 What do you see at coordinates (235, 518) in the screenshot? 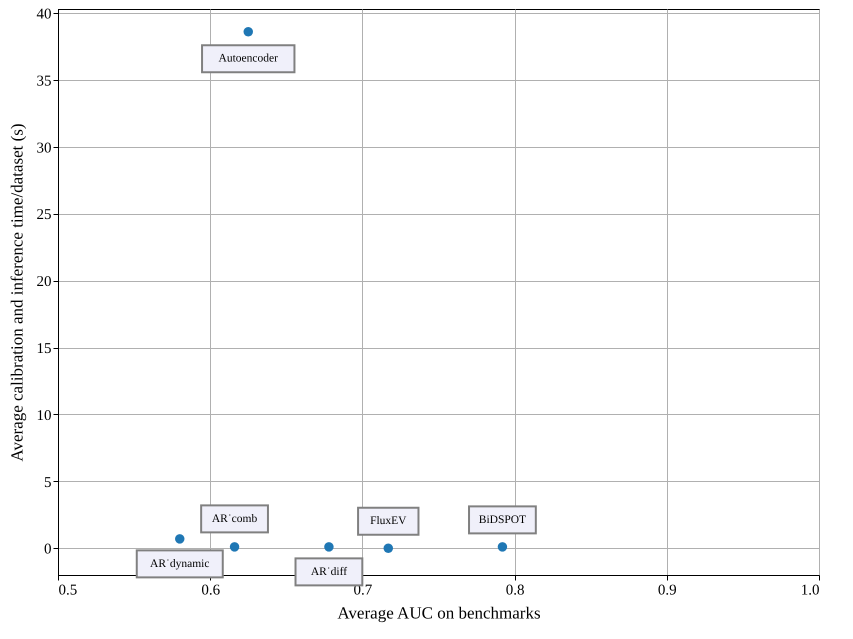
I see `annotation: AR˙comb` at bounding box center [235, 518].